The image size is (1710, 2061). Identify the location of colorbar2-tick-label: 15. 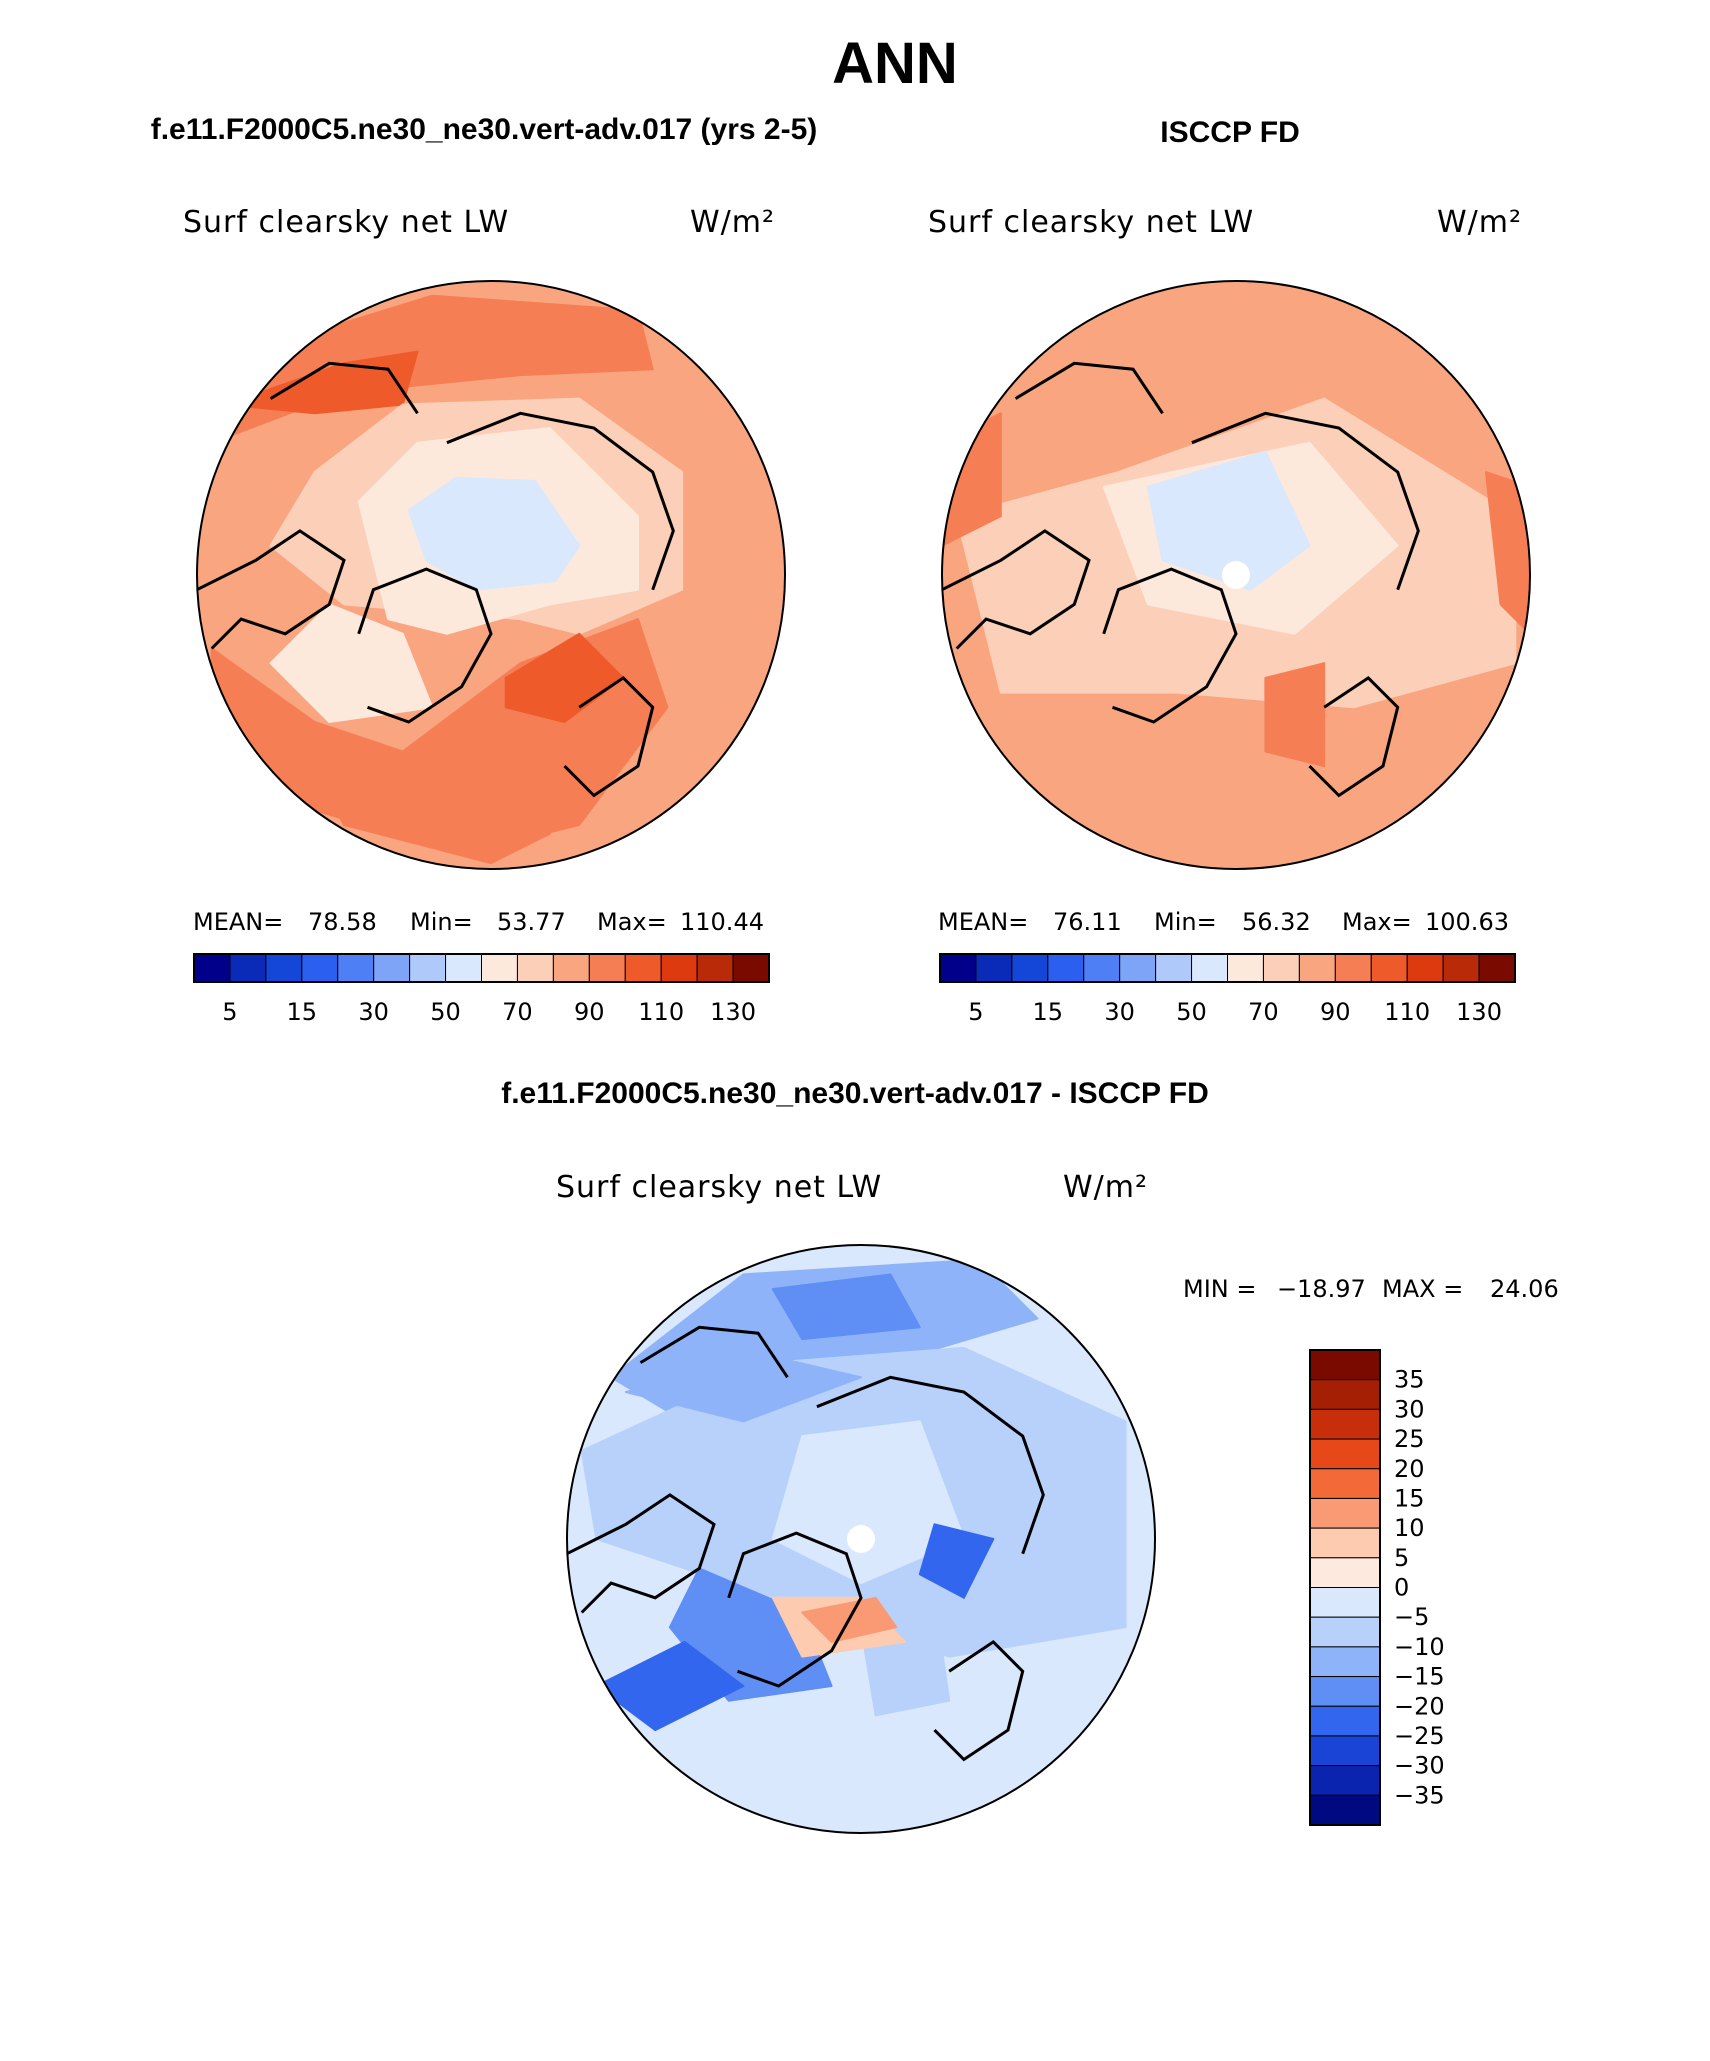
(1048, 1012).